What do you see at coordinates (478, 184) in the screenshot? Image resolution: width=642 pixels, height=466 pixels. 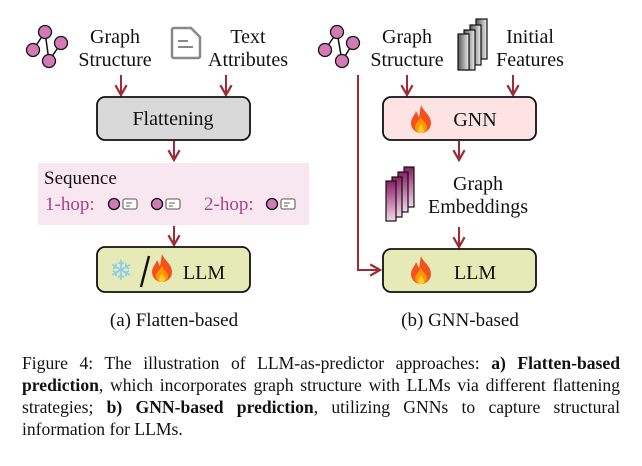 I see `graph-embeddings-label: Graph` at bounding box center [478, 184].